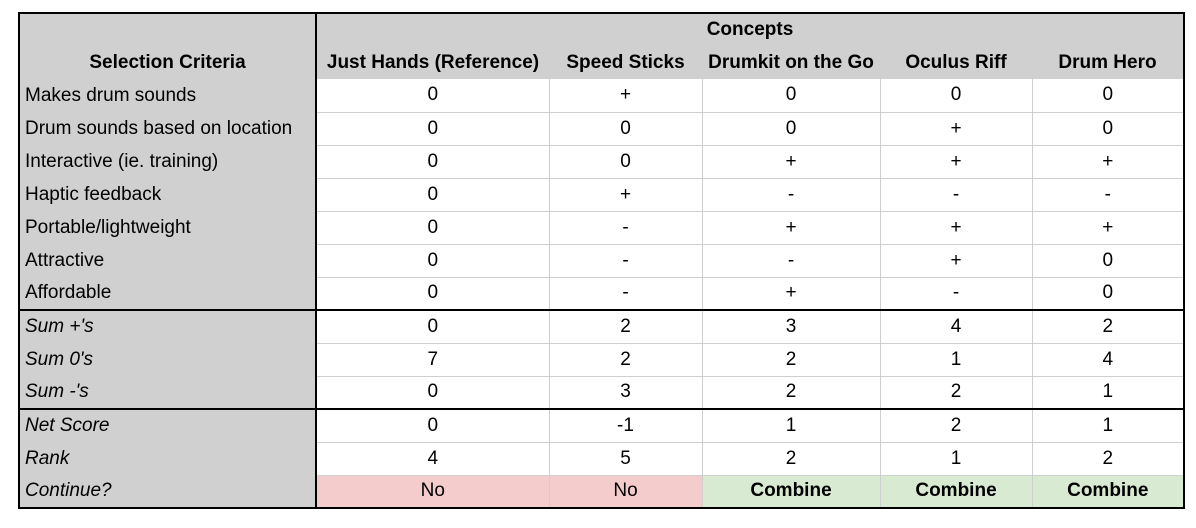  Describe the element at coordinates (433, 459) in the screenshot. I see `score-row-cell: 4` at that location.